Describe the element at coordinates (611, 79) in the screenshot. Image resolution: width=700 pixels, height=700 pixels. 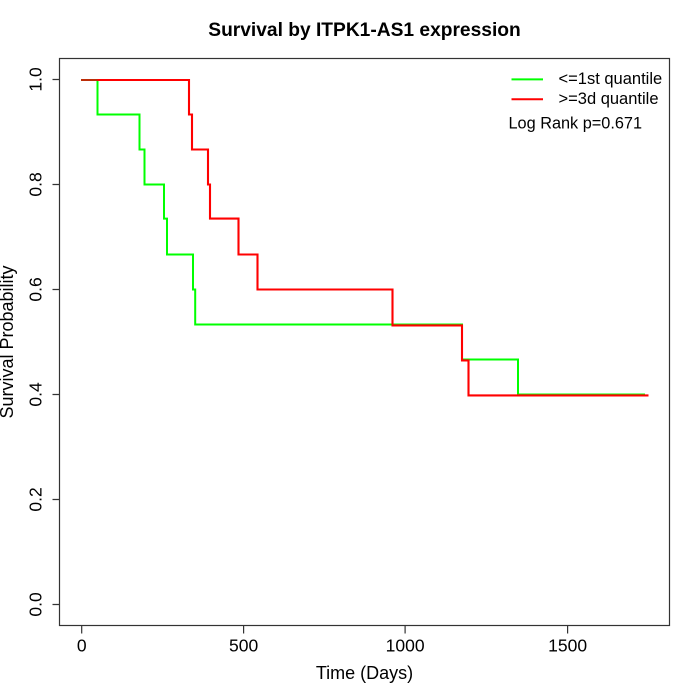
I see `svg-text: <=1st quantile` at that location.